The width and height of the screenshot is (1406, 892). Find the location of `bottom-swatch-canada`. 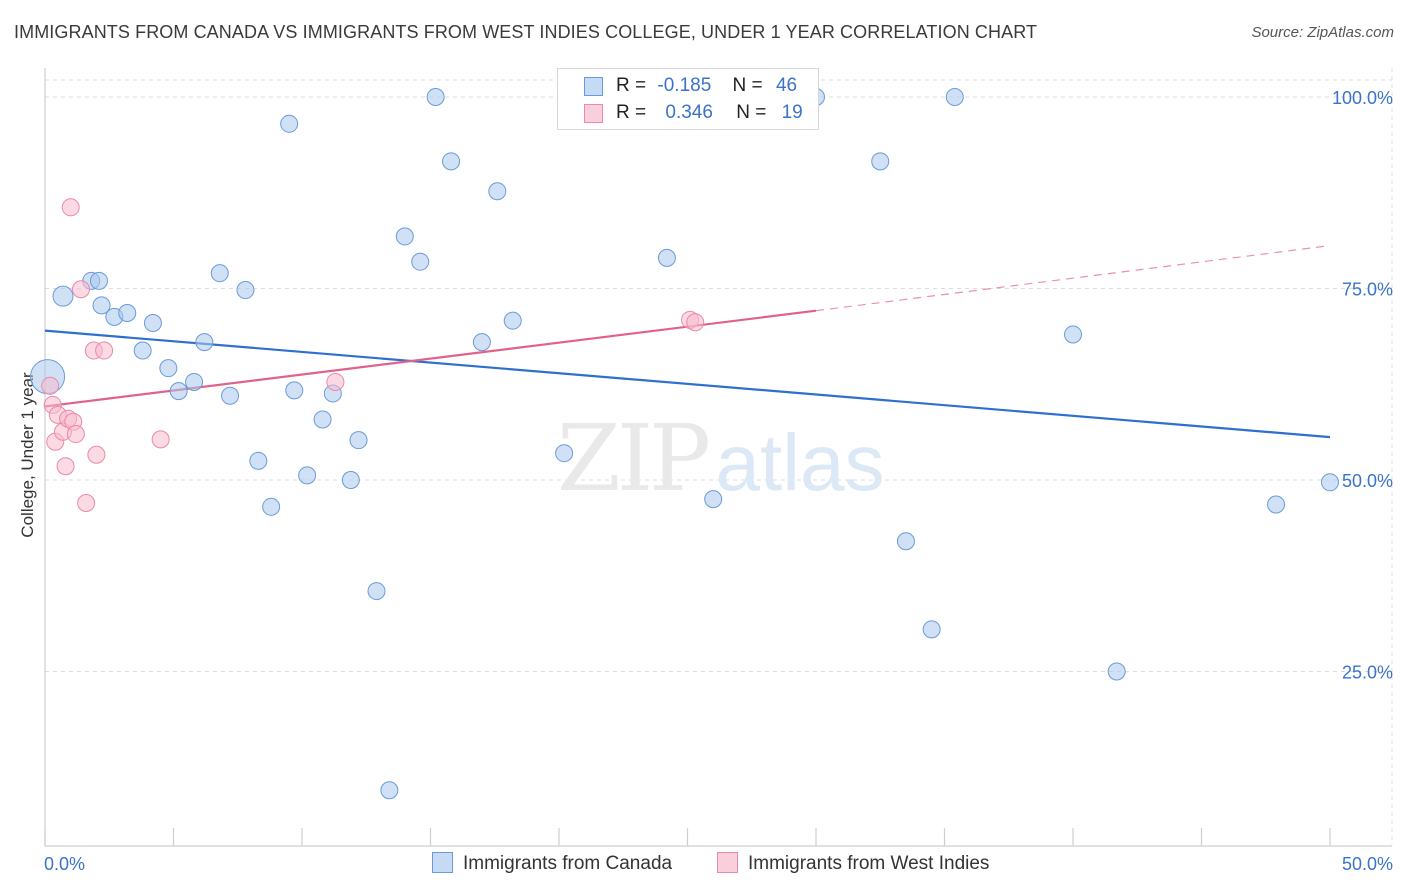

bottom-swatch-canada is located at coordinates (442, 862).